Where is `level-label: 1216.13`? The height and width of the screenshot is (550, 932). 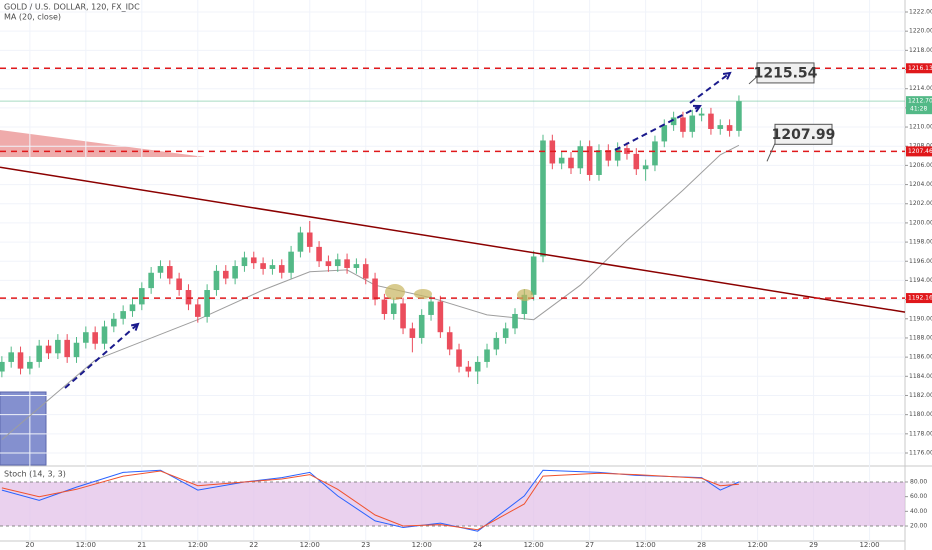 level-label: 1216.13 is located at coordinates (920, 68).